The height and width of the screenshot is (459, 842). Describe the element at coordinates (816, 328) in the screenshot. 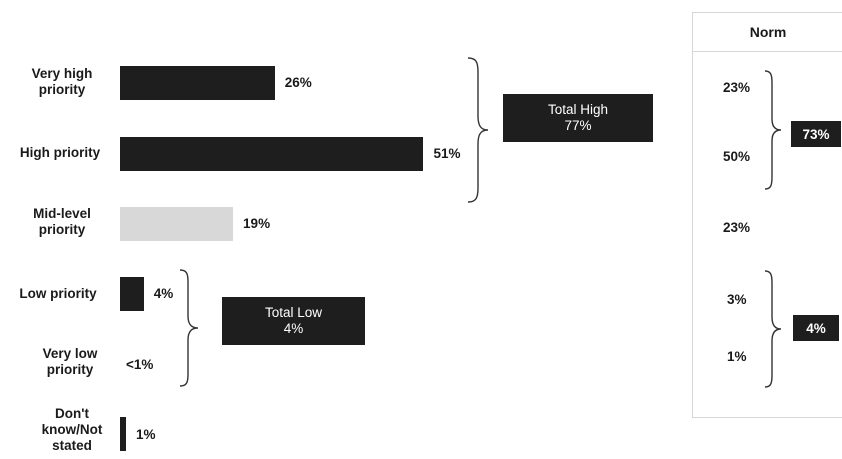

I see `norm-total-low-box: 4%` at that location.